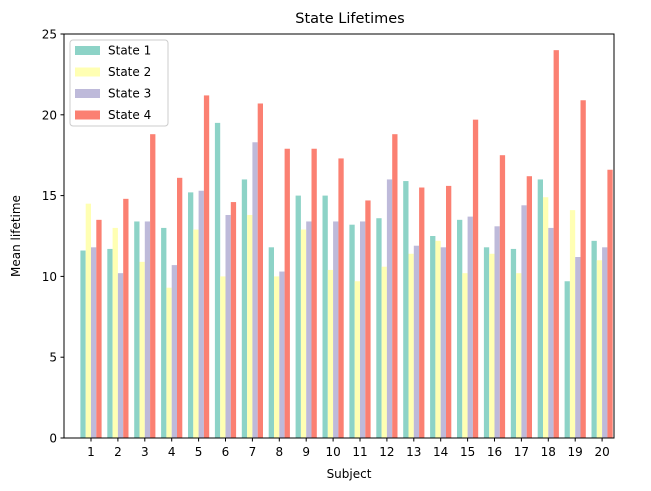 This screenshot has height=491, width=651. Describe the element at coordinates (129, 94) in the screenshot. I see `legend-label-state3: State 3` at that location.